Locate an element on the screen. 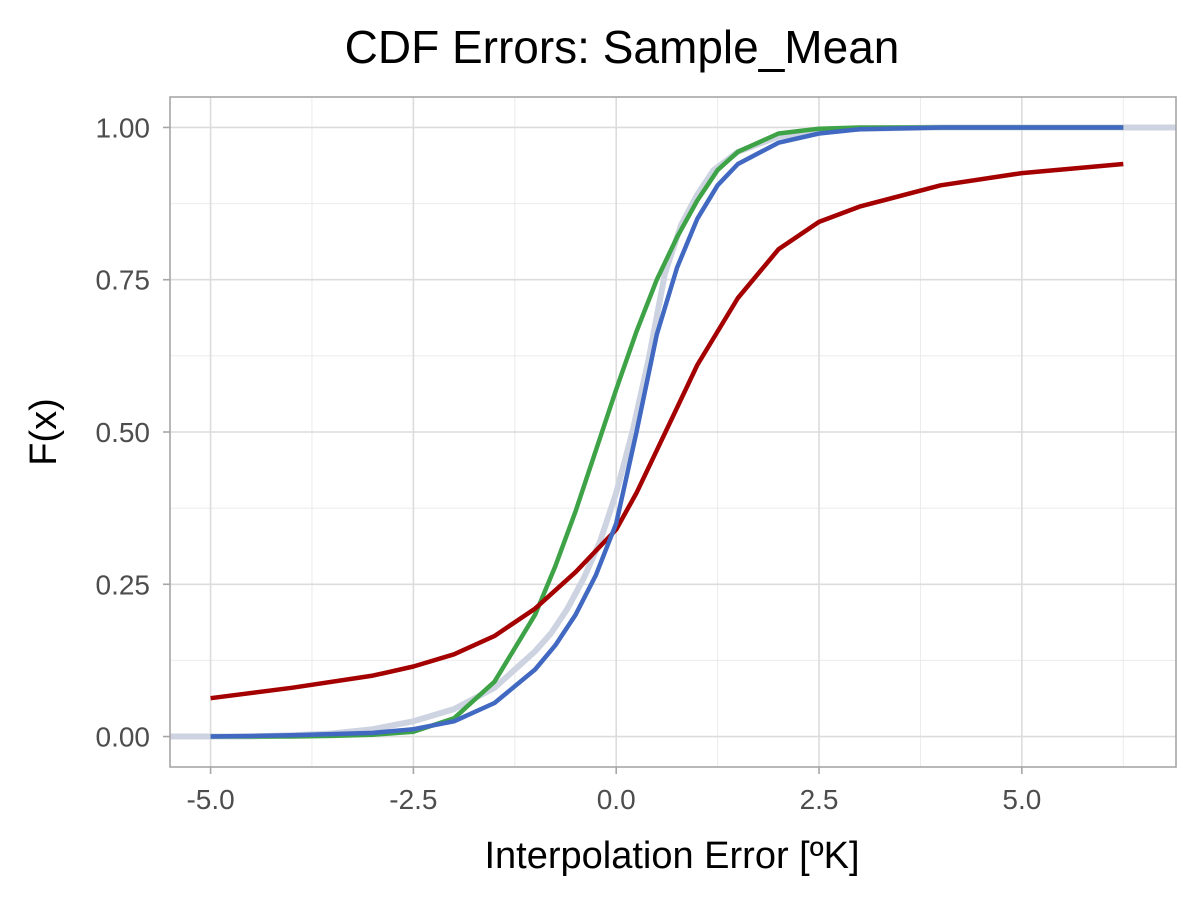 This screenshot has height=900, width=1200. x-tick-label: -5.0 is located at coordinates (210, 799).